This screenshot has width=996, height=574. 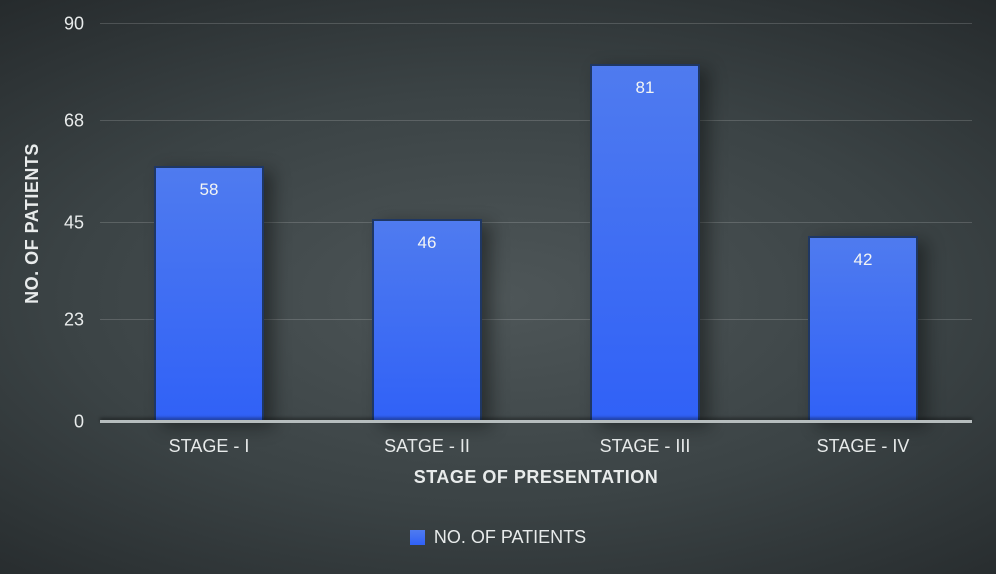 I want to click on bar: 42, so click(x=863, y=329).